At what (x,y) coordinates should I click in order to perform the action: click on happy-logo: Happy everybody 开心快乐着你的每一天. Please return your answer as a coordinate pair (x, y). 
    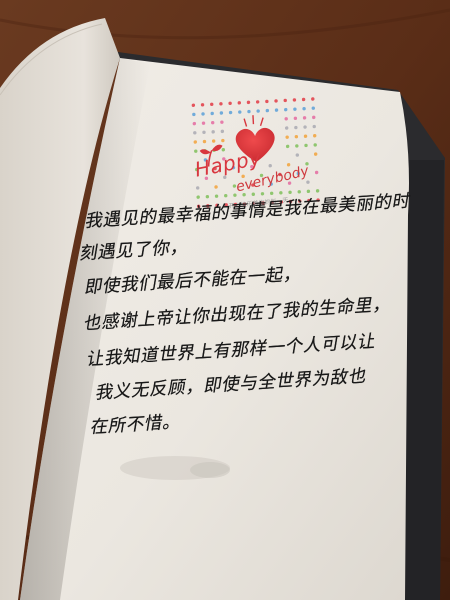
    Looking at the image, I should click on (257, 154).